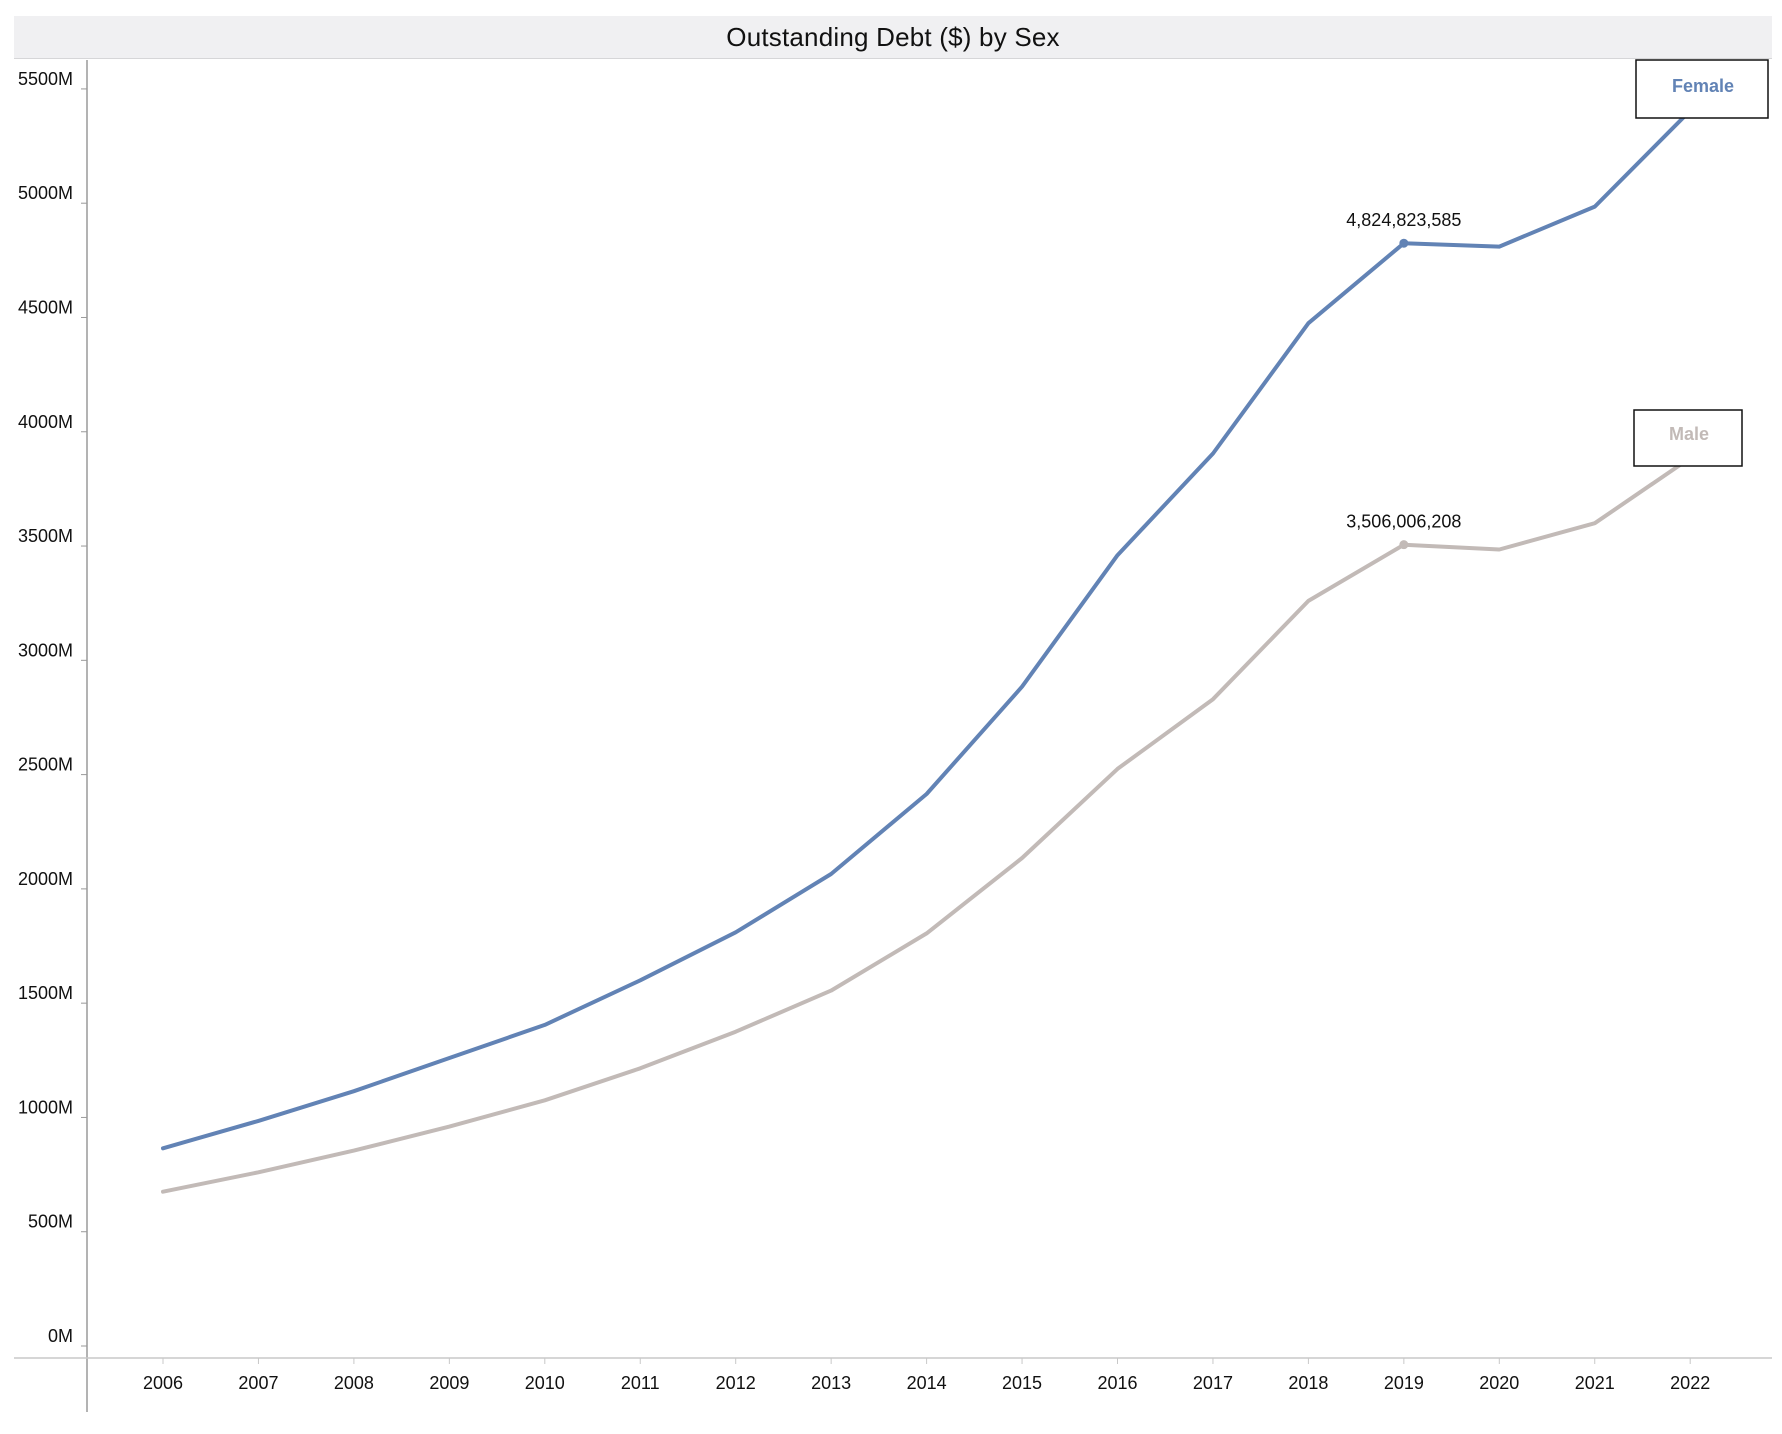 This screenshot has height=1434, width=1782. What do you see at coordinates (1403, 220) in the screenshot?
I see `female-data-label: 4,824,823,585` at bounding box center [1403, 220].